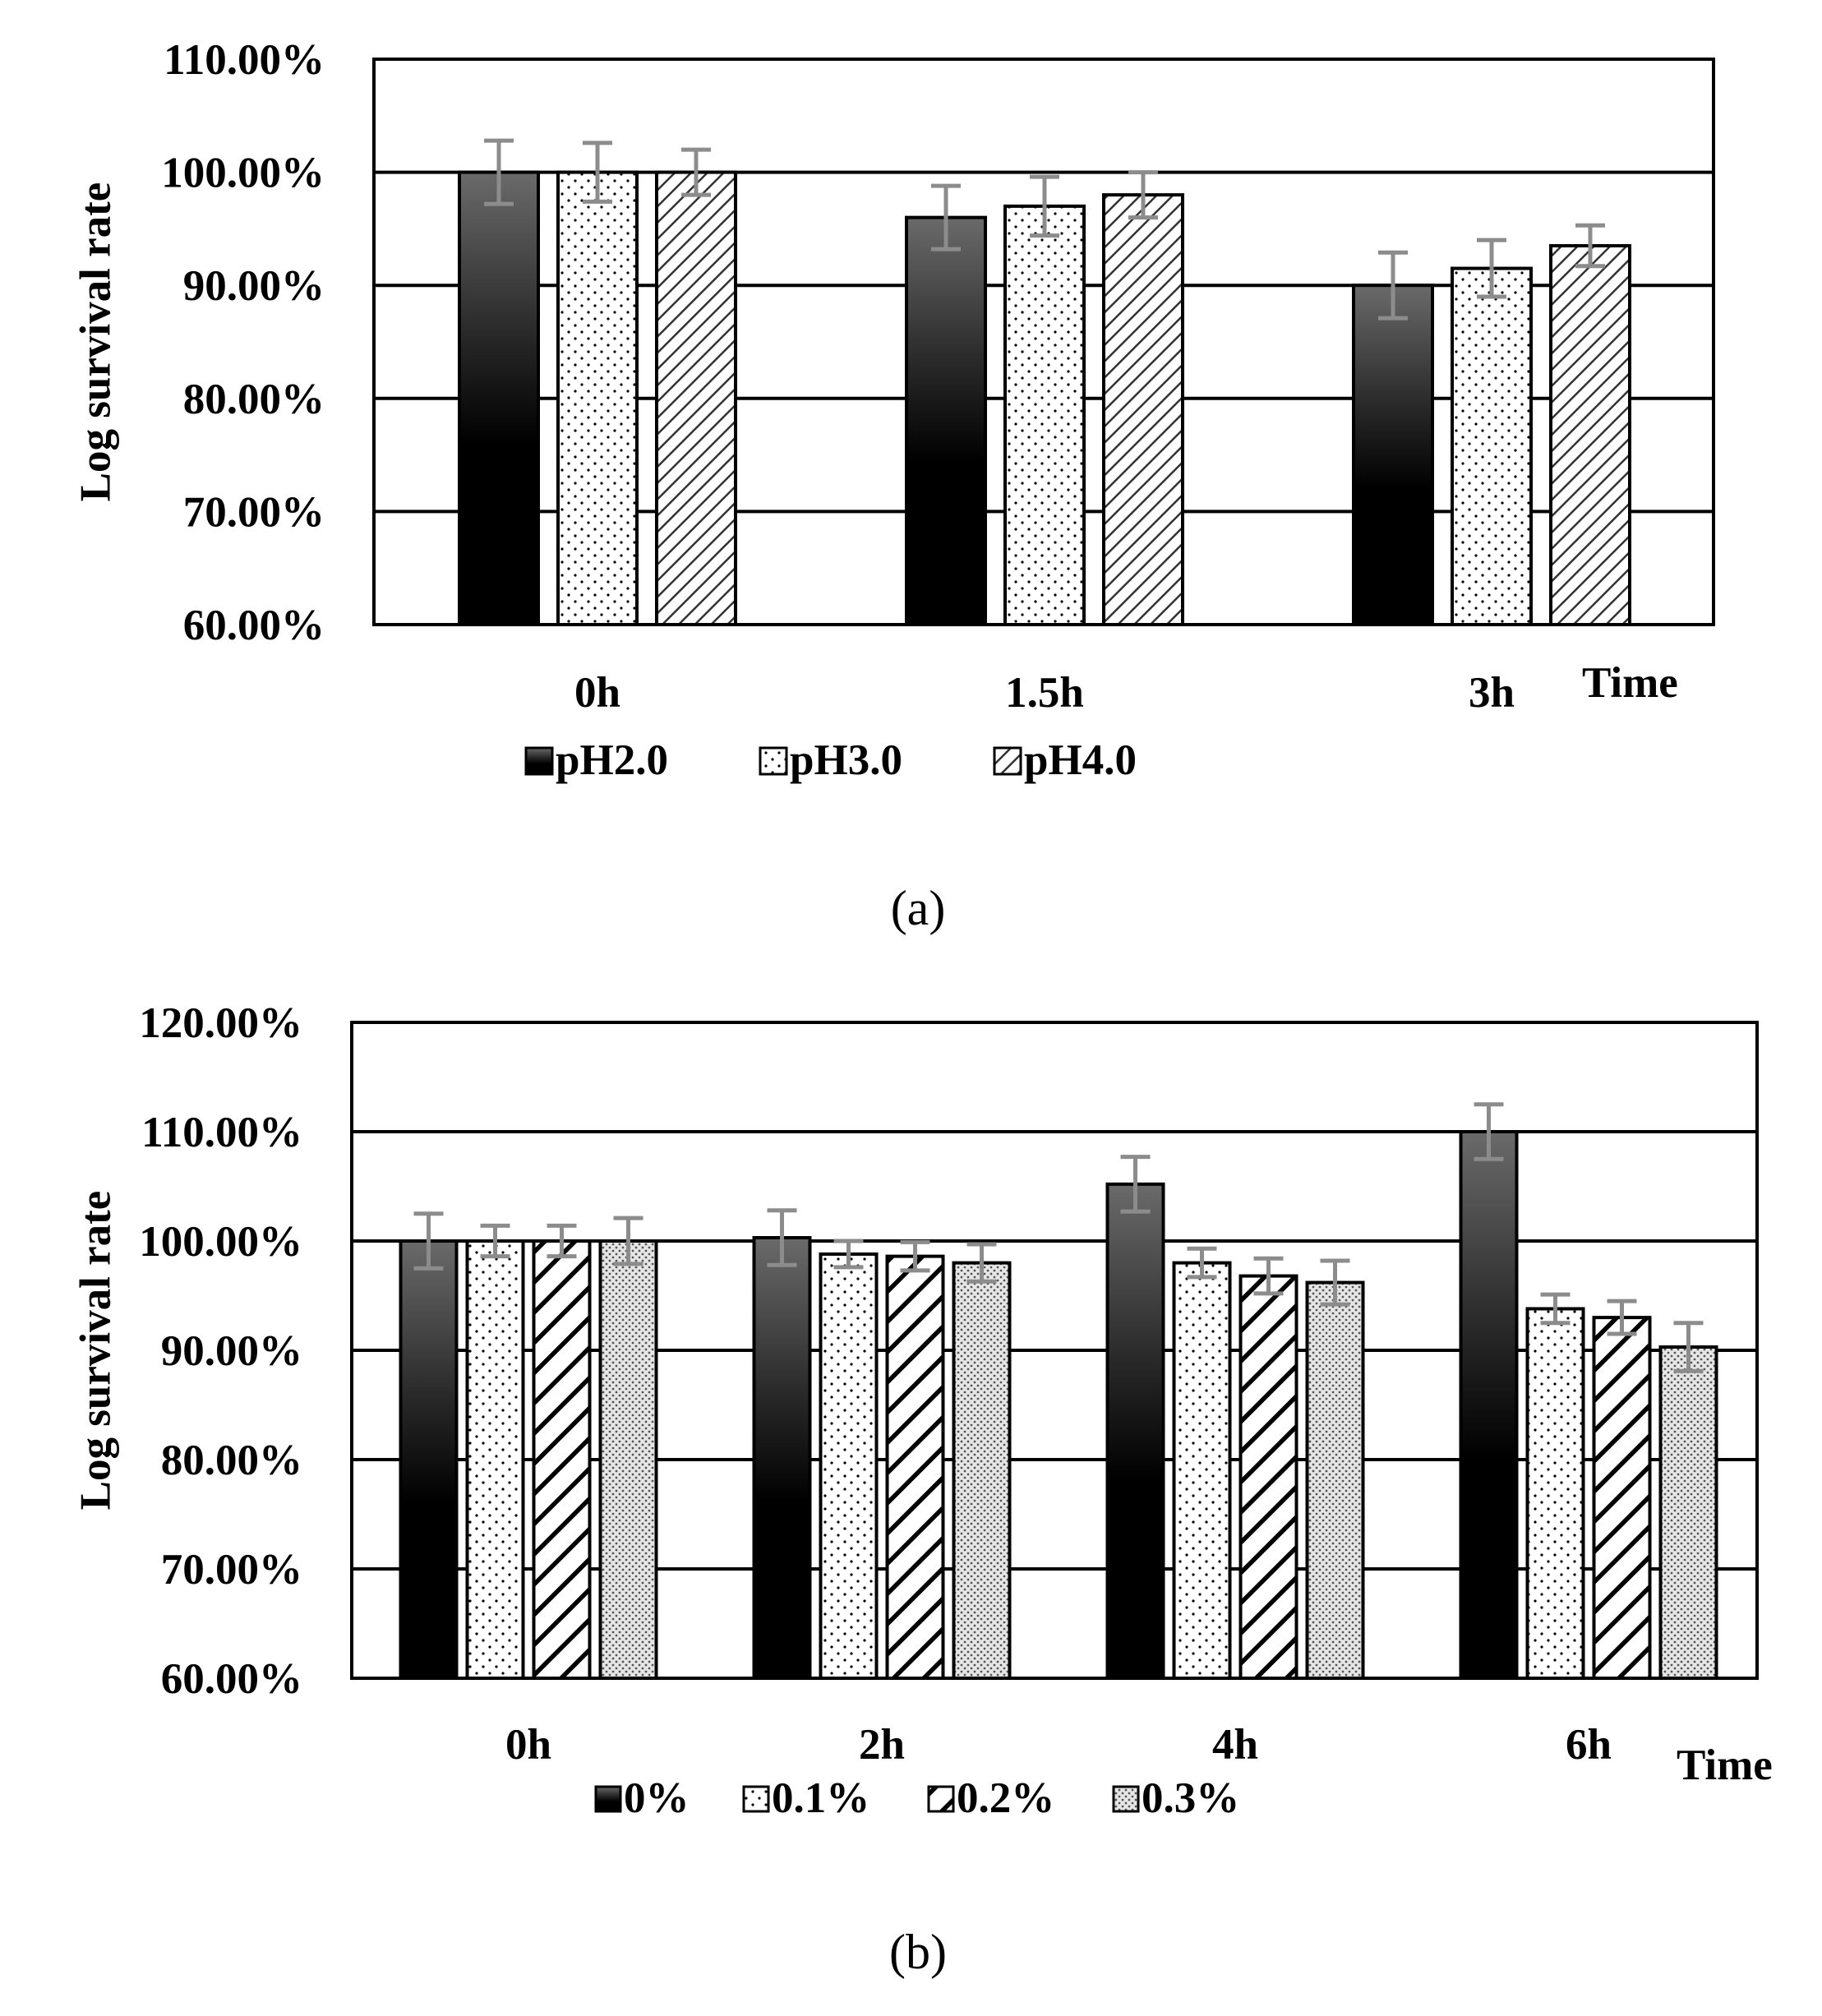 The width and height of the screenshot is (1822, 2016). What do you see at coordinates (1202, 1470) in the screenshot?
I see `bar-0.1%-4h` at bounding box center [1202, 1470].